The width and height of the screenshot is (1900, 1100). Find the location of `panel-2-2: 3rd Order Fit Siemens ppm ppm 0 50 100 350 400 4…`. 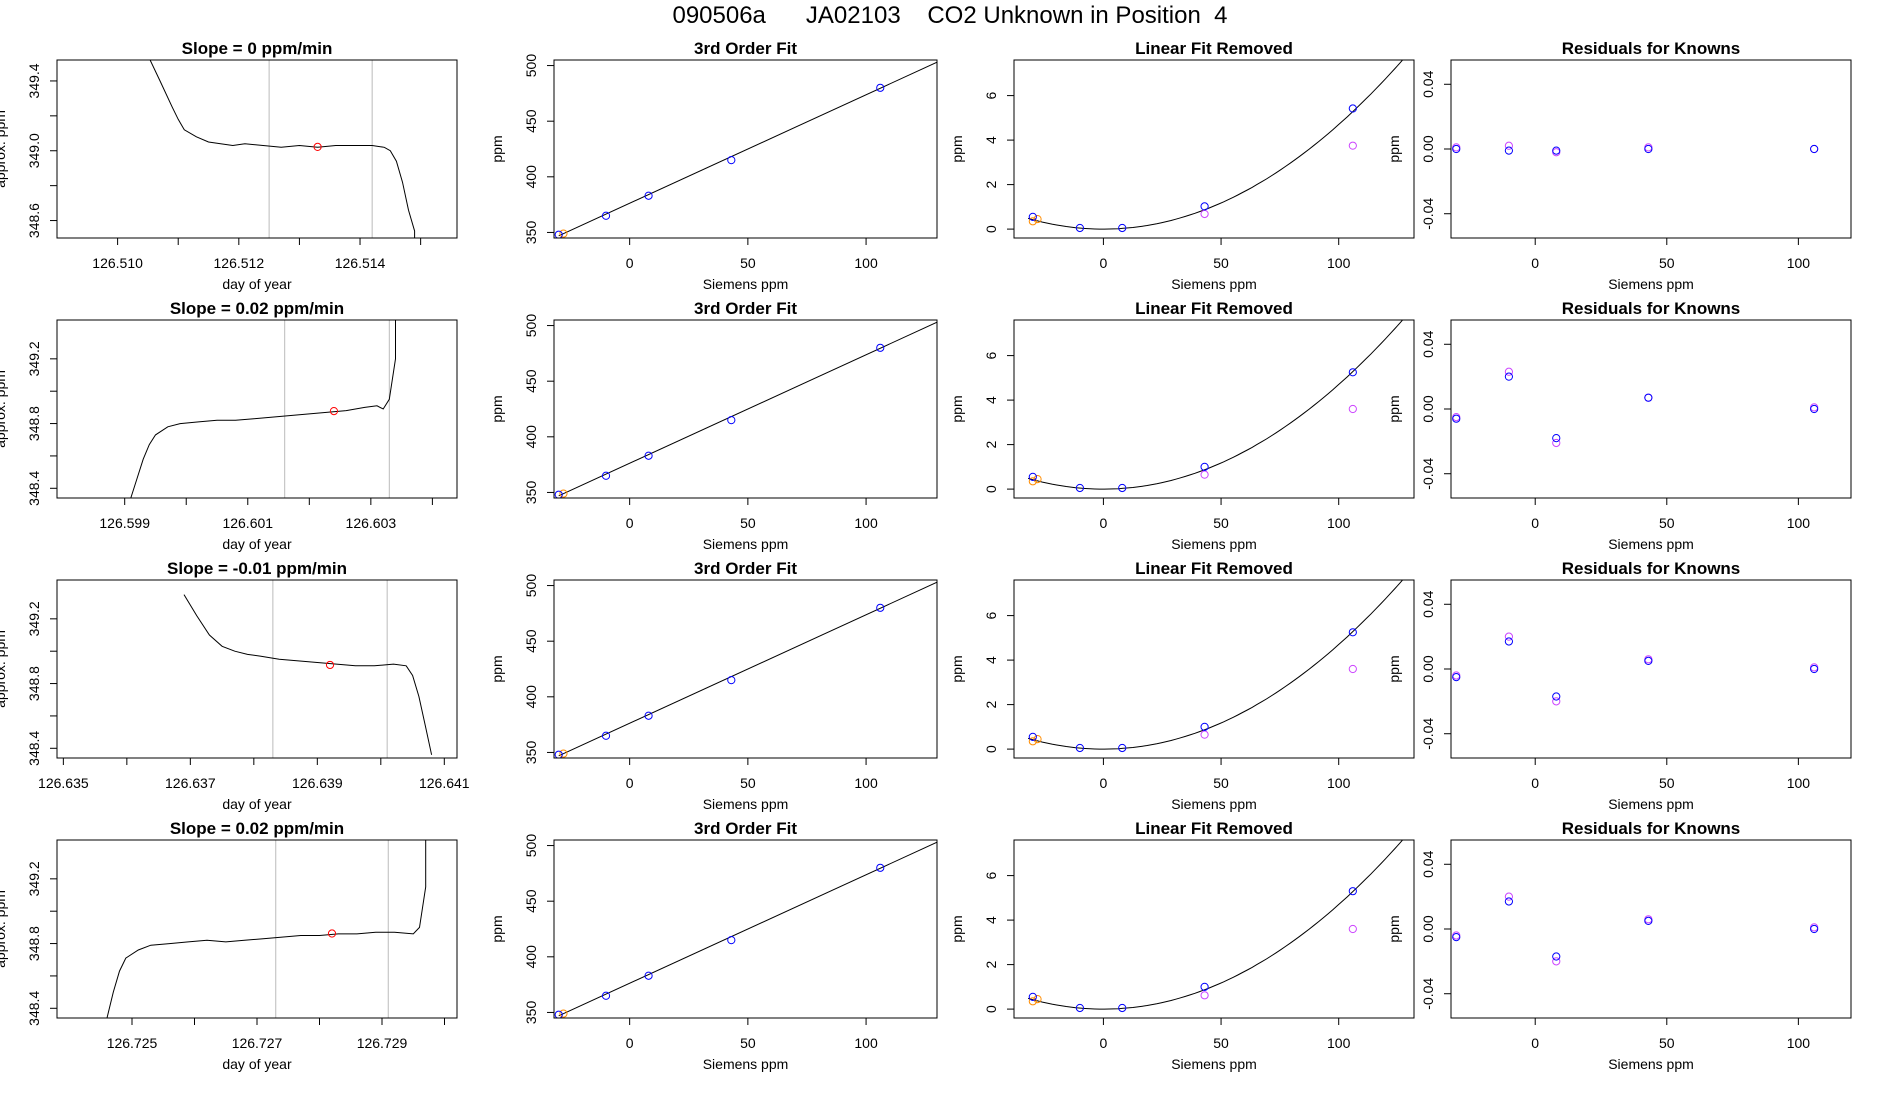

panel-2-2: 3rd Order Fit Siemens ppm ppm 0 50 100 350 400 4… is located at coordinates (713, 425).